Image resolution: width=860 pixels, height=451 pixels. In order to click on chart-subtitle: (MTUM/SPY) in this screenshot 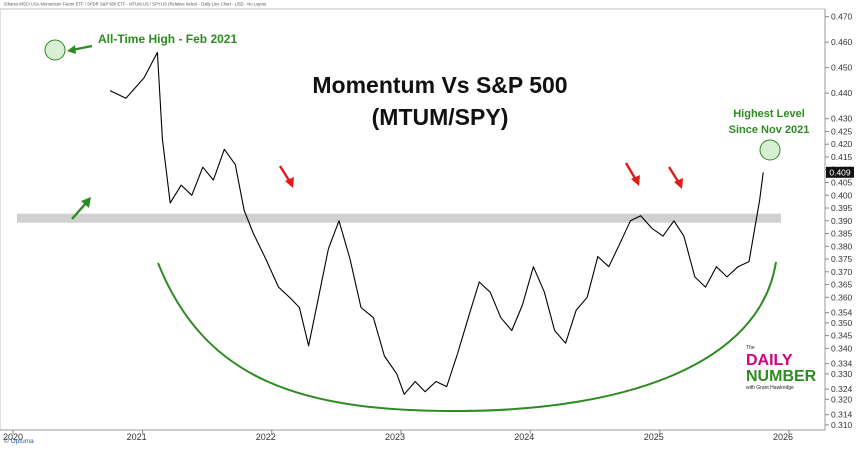, I will do `click(440, 117)`.